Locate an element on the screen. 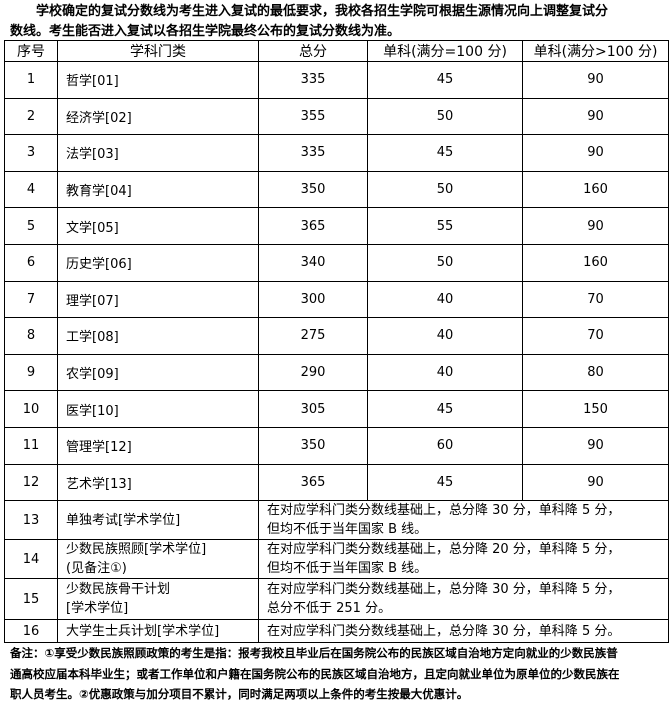 This screenshot has width=670, height=705. header-total: 总分 is located at coordinates (313, 51).